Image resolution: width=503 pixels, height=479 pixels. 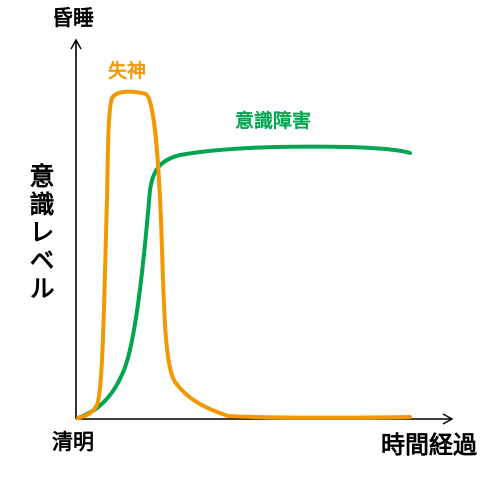 I want to click on y-axis-bottom-label: 清明, so click(x=73, y=442).